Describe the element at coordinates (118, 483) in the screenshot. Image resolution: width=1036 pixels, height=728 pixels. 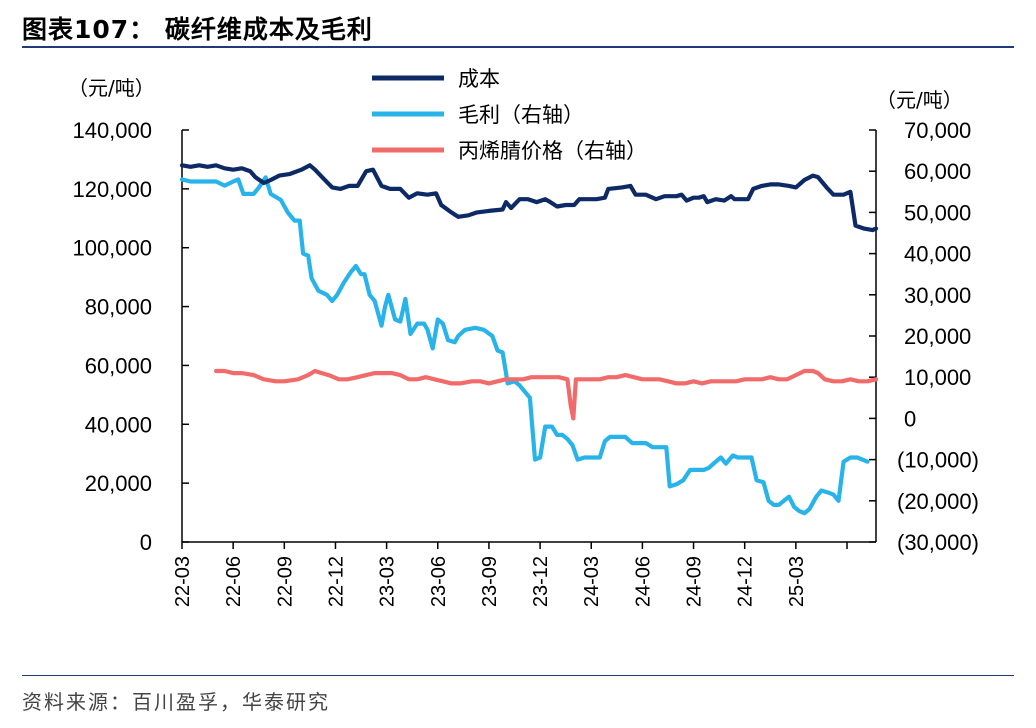
I see `left-tick-label: 20,000` at that location.